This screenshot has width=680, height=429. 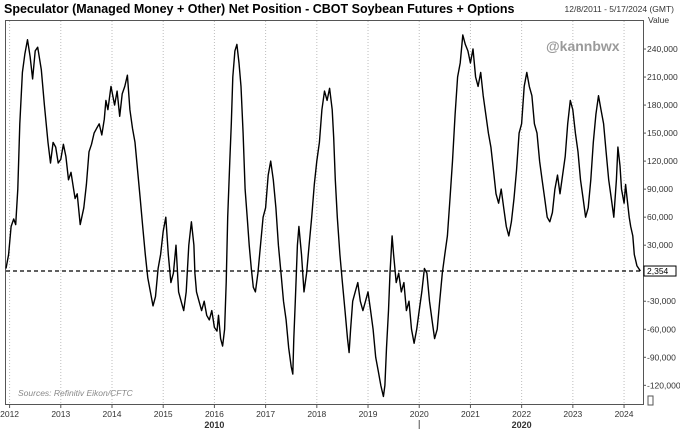 I want to click on last-value-marker: 2,354, so click(x=660, y=271).